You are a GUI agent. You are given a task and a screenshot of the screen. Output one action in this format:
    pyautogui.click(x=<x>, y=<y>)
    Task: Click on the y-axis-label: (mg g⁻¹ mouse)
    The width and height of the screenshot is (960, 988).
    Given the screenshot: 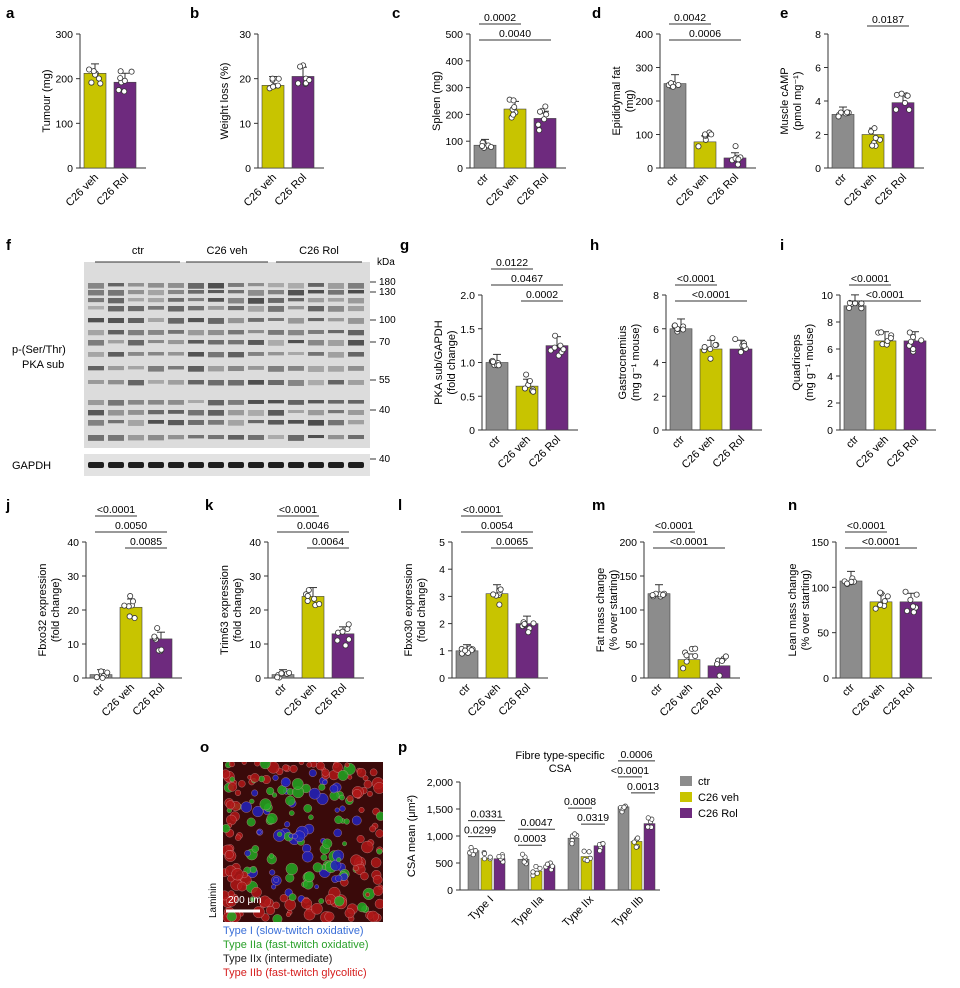 What is the action you would take?
    pyautogui.click(x=636, y=362)
    